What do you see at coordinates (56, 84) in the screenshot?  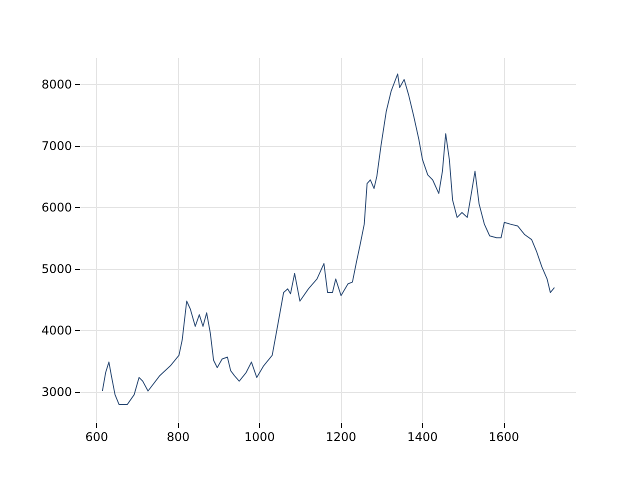 I see `y-tick-label: 8000` at bounding box center [56, 84].